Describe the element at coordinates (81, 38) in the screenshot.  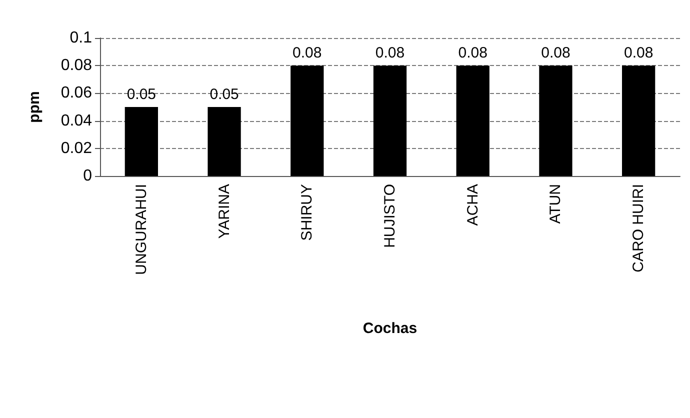
I see `y-tick-label: 0.1` at that location.